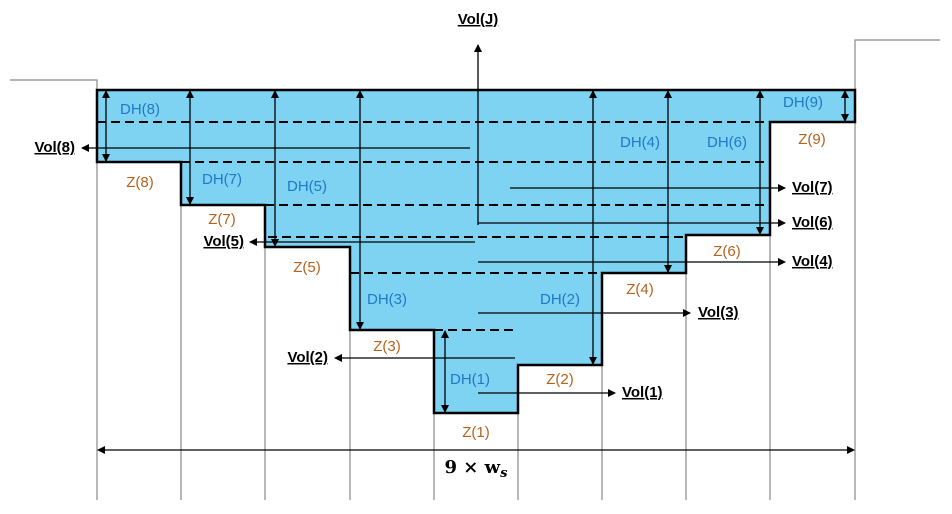 This screenshot has width=952, height=514. I want to click on dh-label: DH(3), so click(387, 299).